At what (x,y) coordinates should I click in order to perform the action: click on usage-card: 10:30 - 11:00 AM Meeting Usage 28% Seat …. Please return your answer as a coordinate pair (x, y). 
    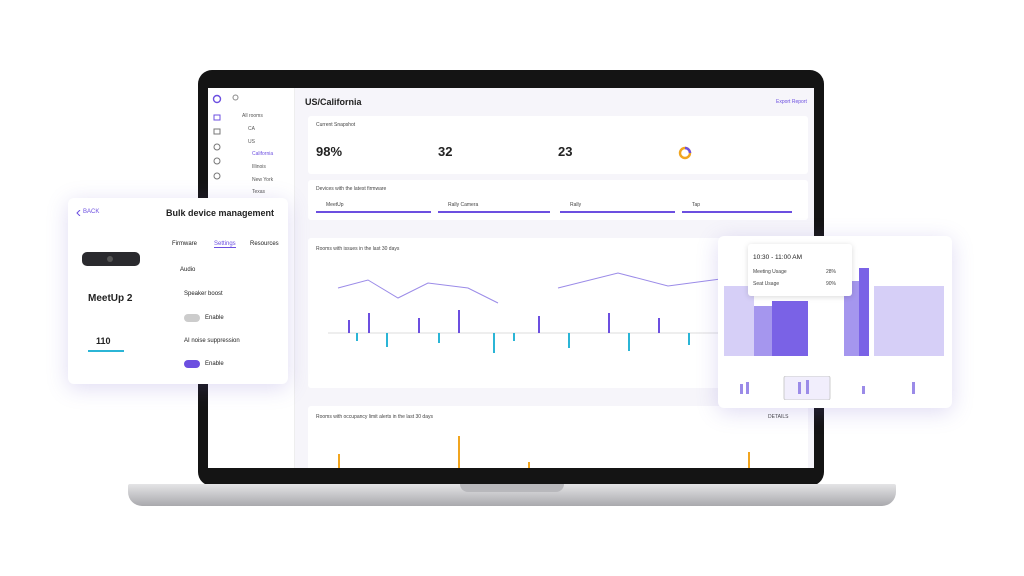
    Looking at the image, I should click on (835, 322).